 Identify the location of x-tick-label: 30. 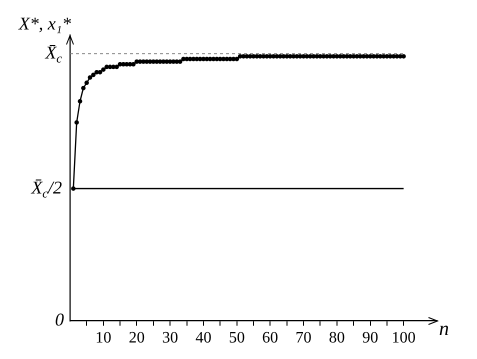
(170, 338).